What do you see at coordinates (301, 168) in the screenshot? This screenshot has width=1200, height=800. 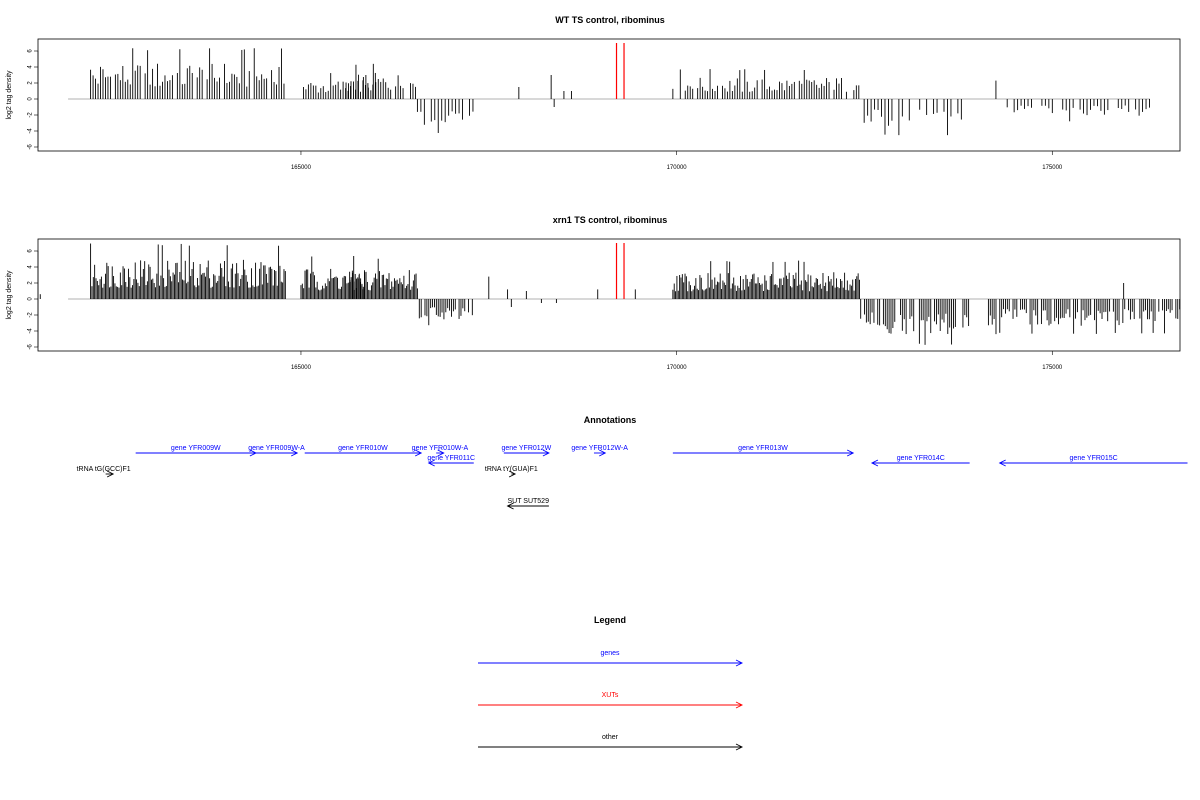 I see `wt-x-tick-label: 165000` at bounding box center [301, 168].